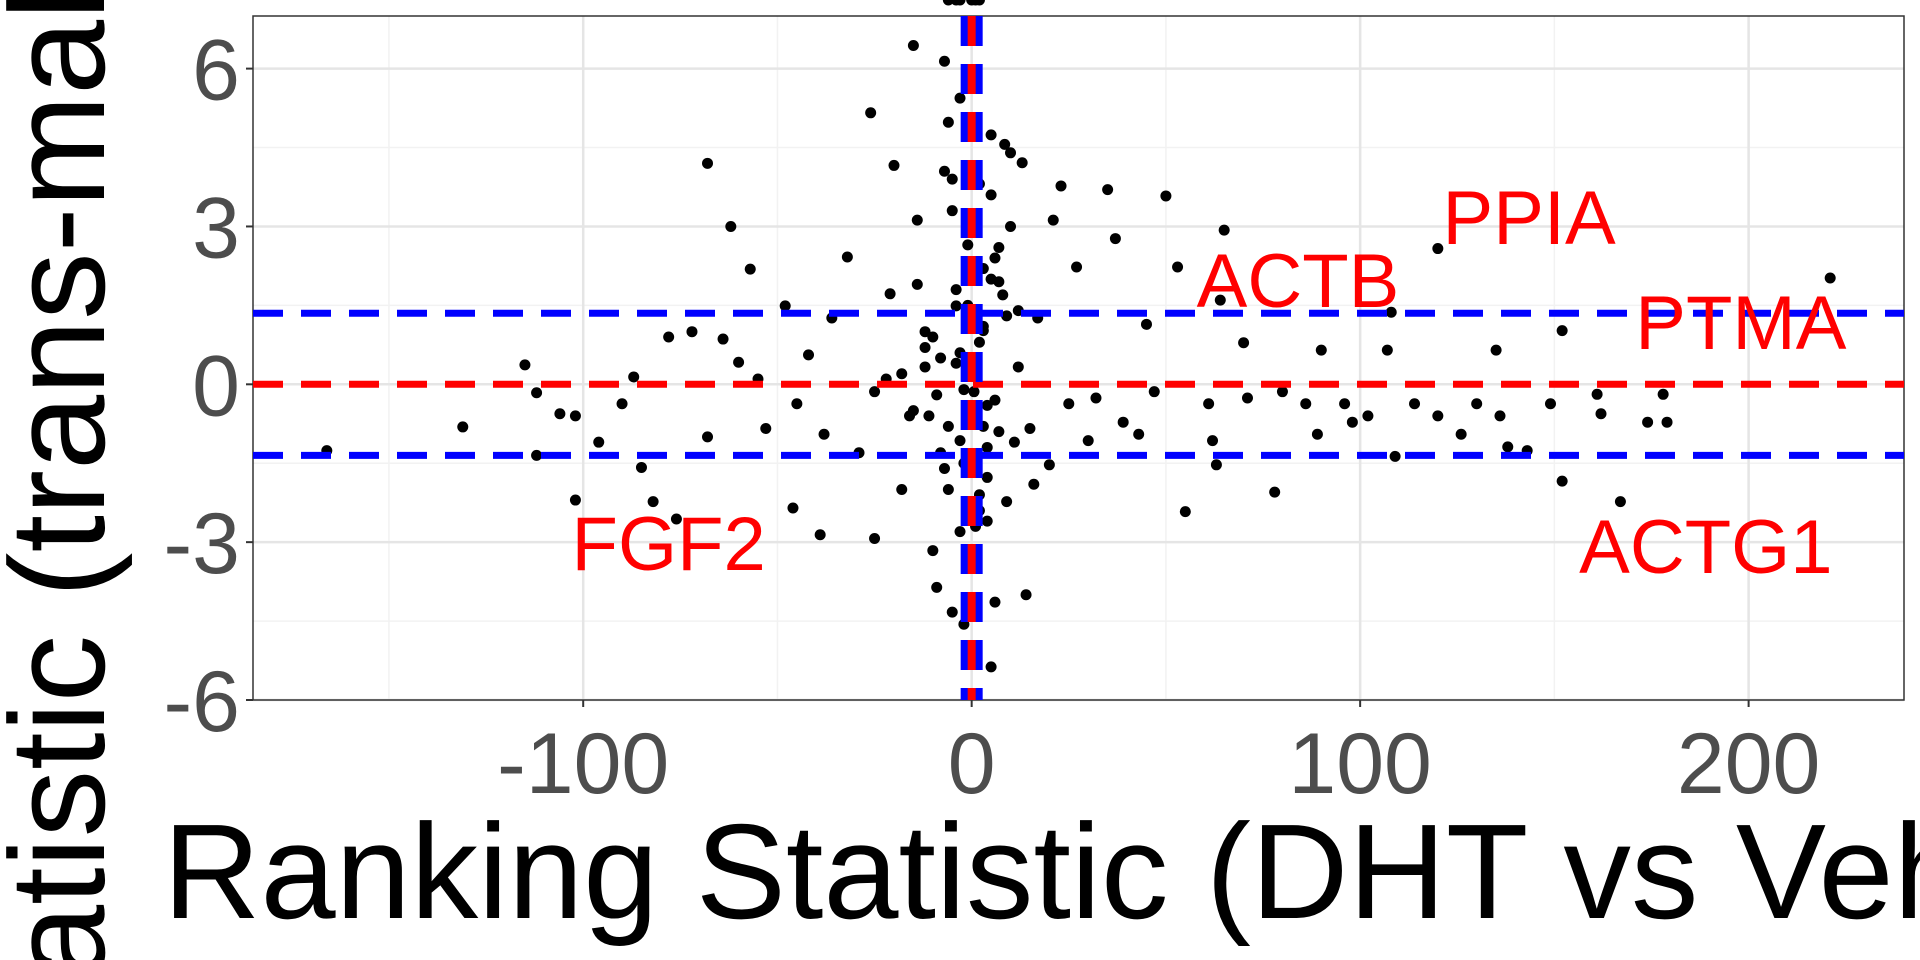  What do you see at coordinates (1360, 764) in the screenshot?
I see `x-tick-label: 100` at bounding box center [1360, 764].